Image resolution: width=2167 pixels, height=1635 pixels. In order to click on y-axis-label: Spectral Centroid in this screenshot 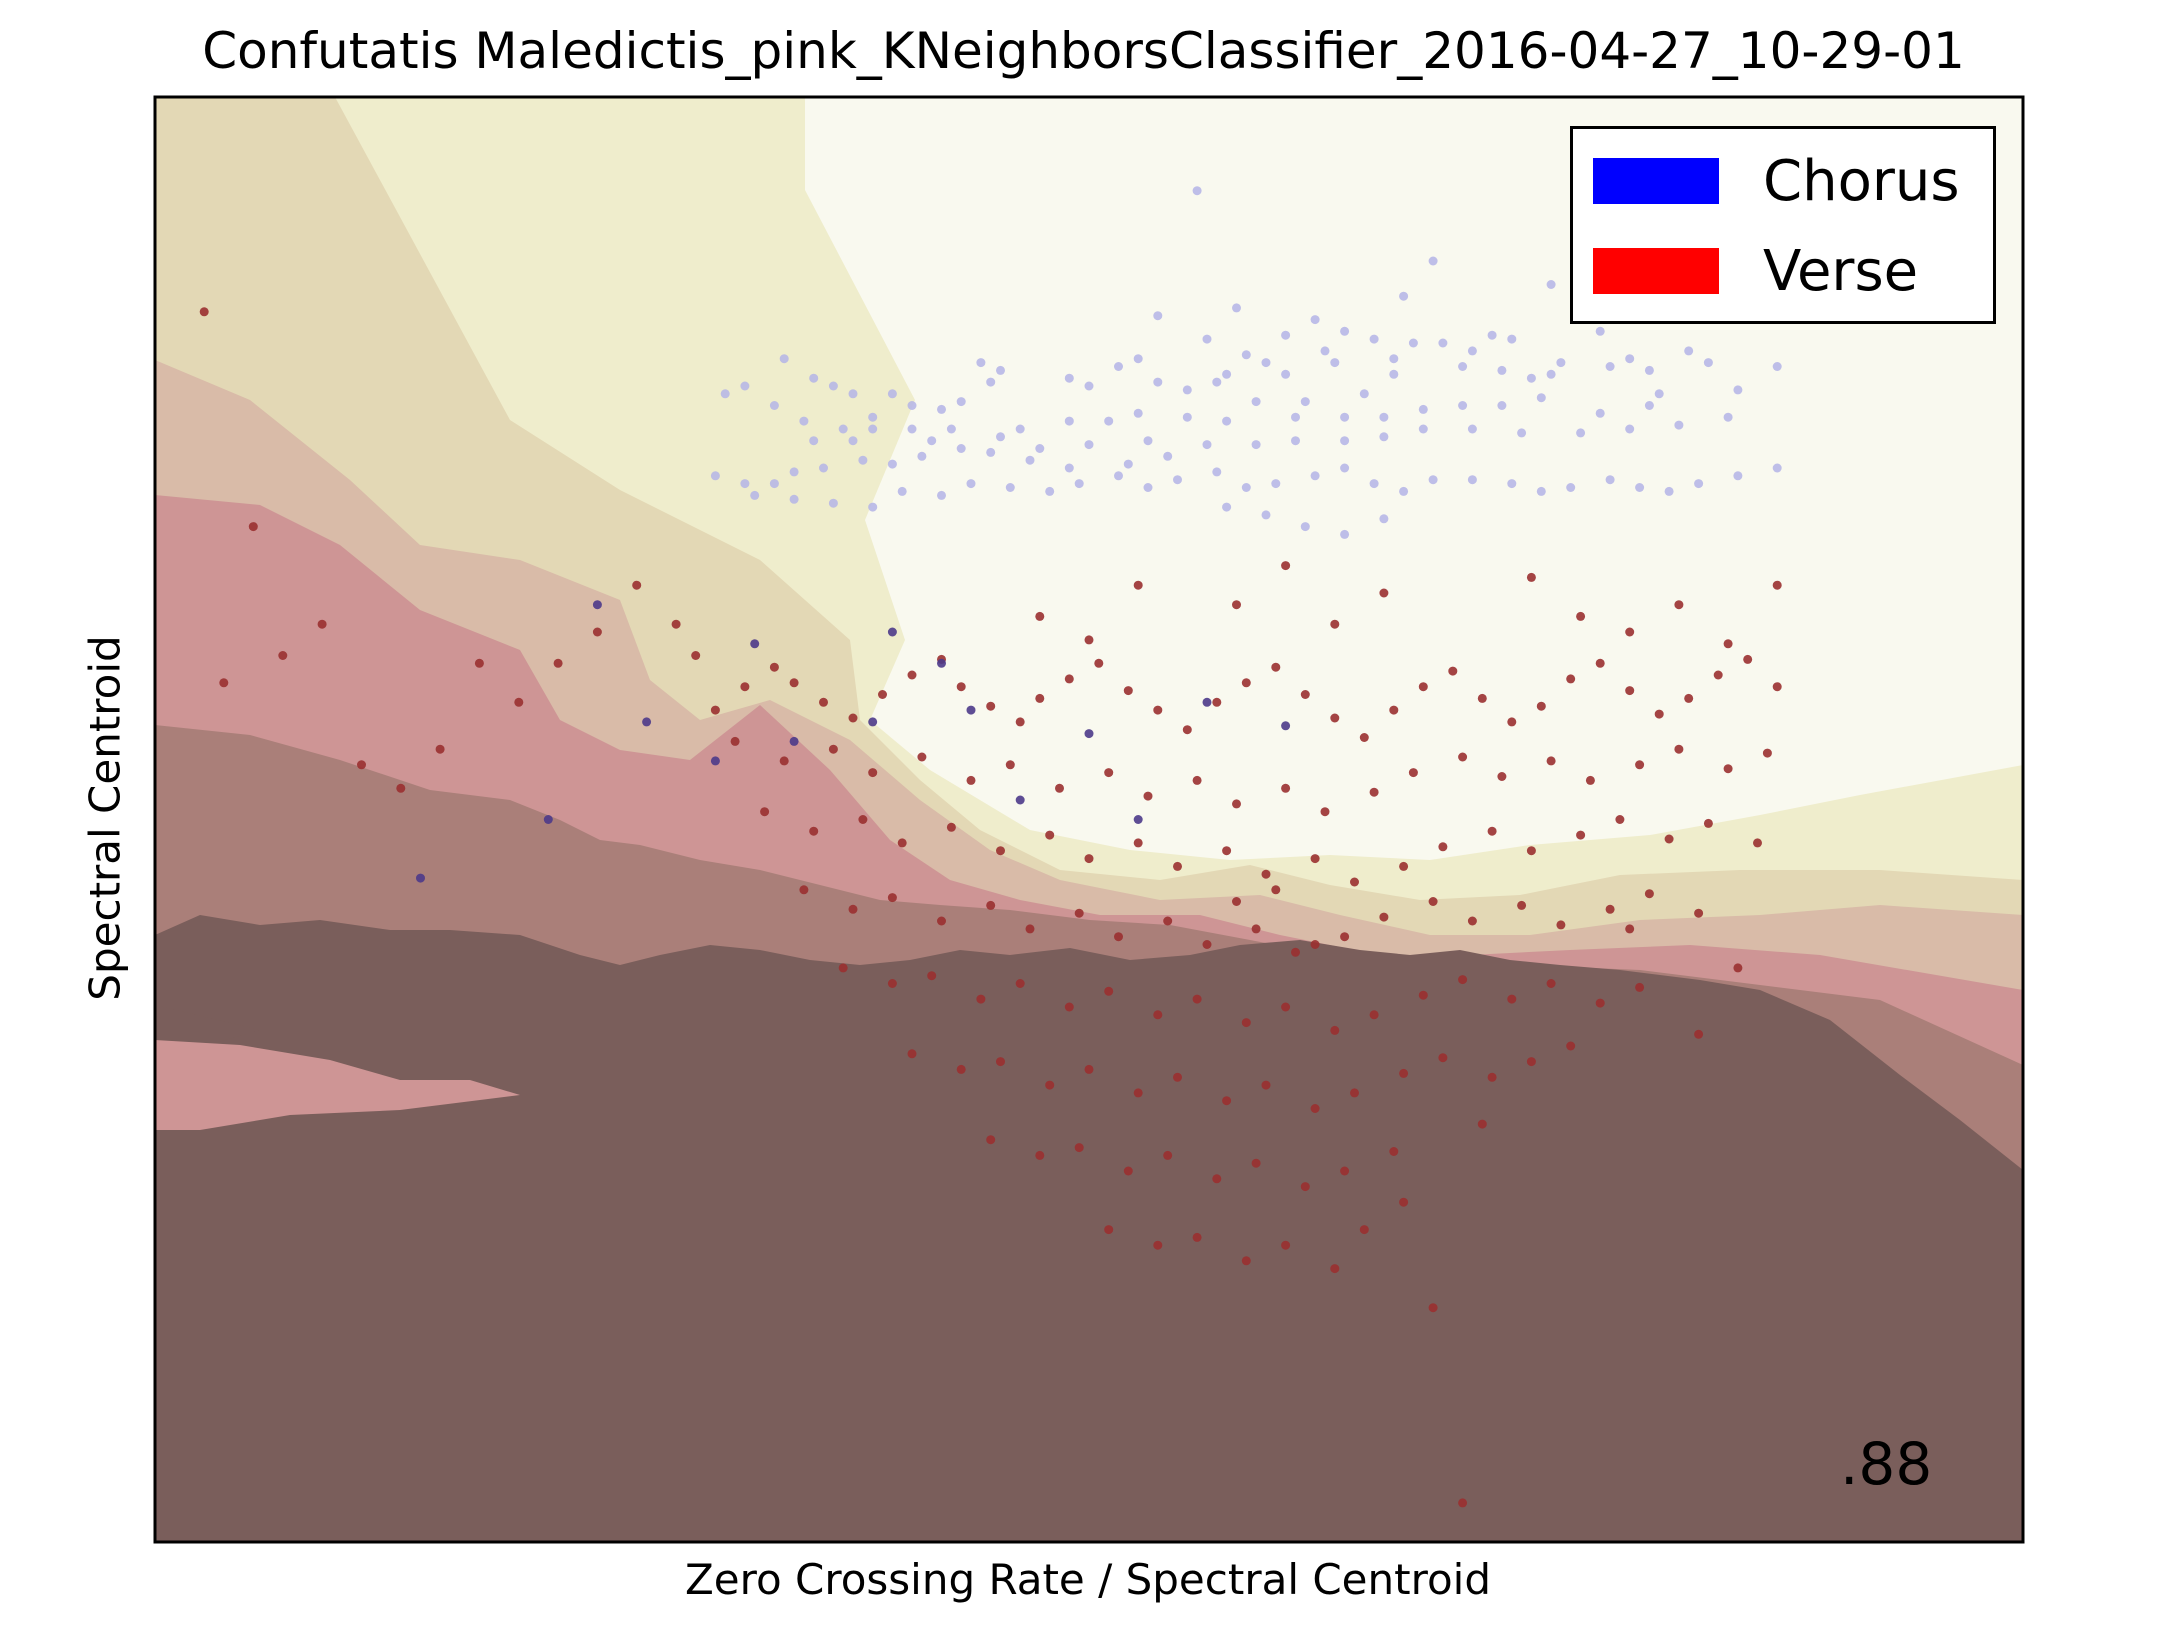, I will do `click(105, 818)`.